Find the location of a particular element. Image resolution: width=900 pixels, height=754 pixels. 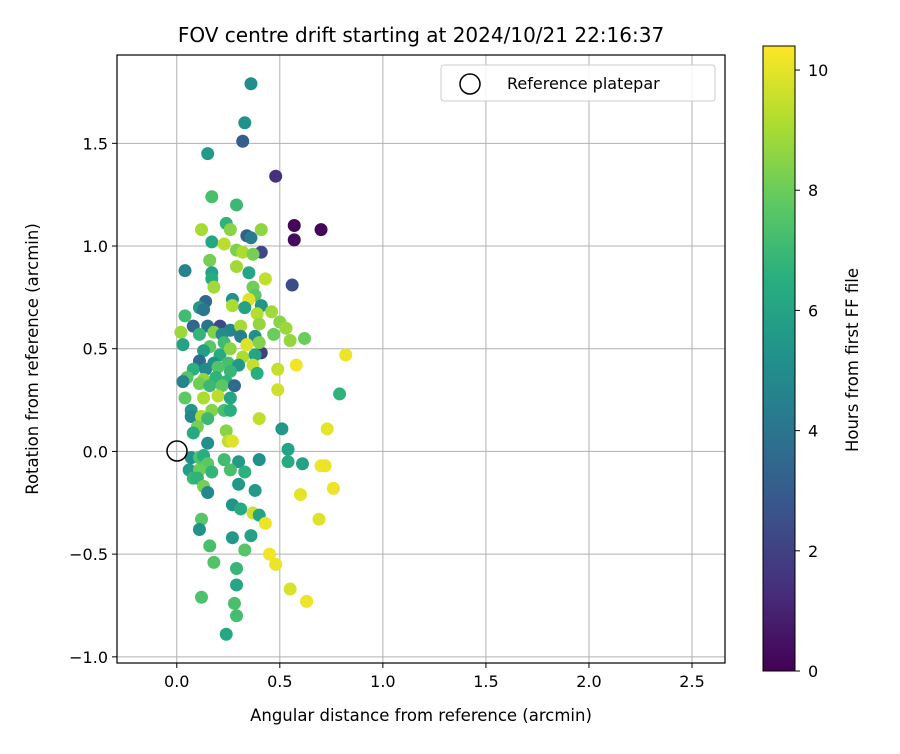

colorbar-tick-label: 8 is located at coordinates (813, 190).